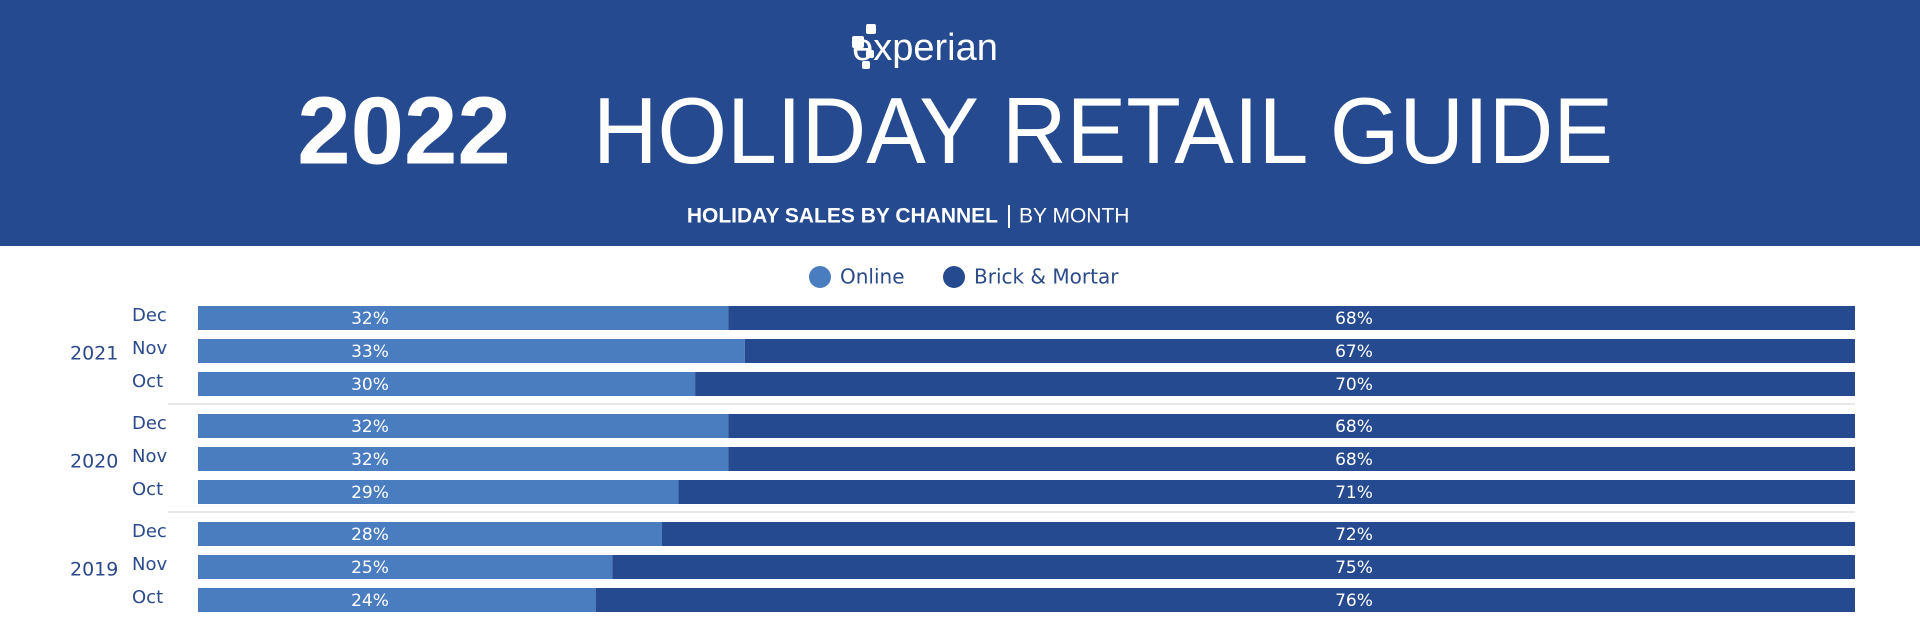  I want to click on title: HOLIDAY RETAIL GUIDE, so click(1103, 130).